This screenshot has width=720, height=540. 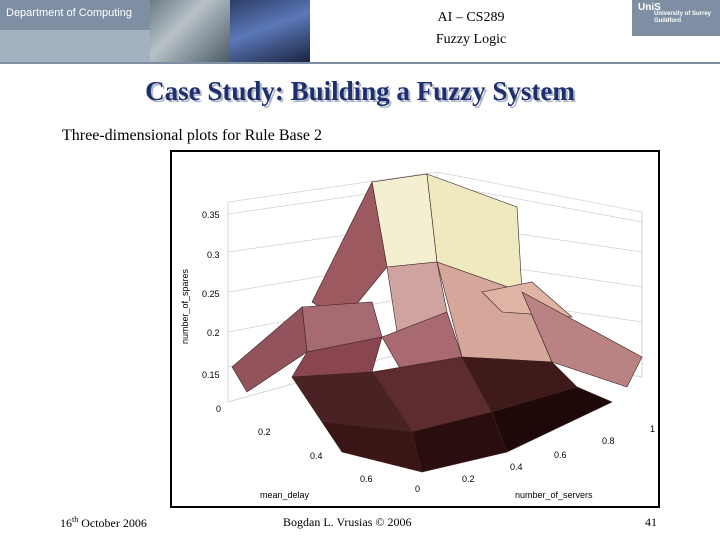 I want to click on header-photo-students, so click(x=270, y=31).